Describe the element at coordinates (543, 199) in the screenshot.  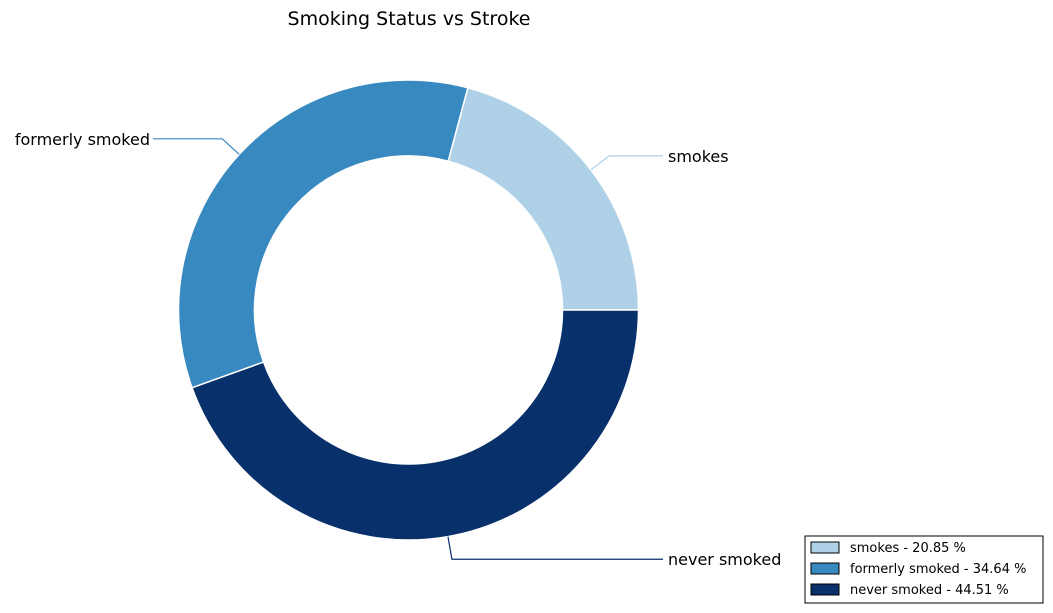
I see `slice-smokes` at that location.